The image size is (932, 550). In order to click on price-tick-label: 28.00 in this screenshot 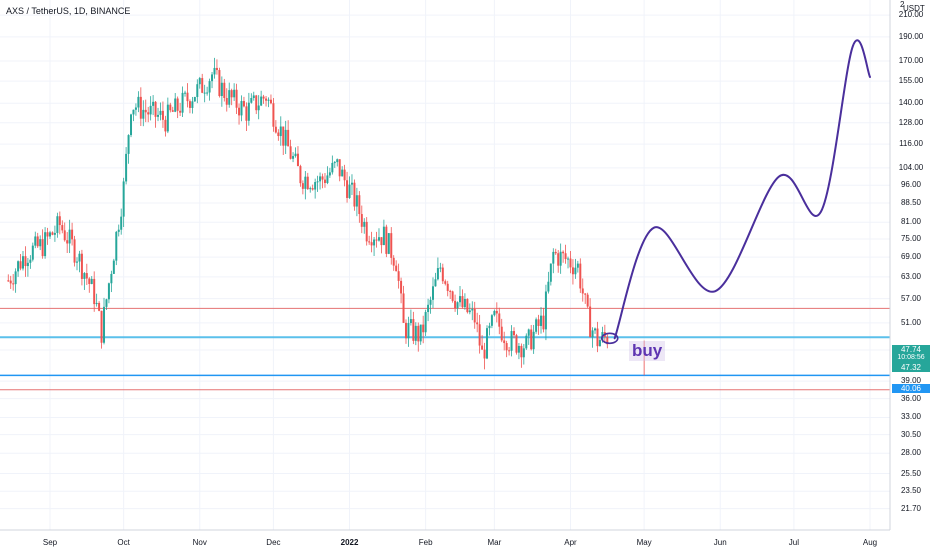, I will do `click(911, 453)`.